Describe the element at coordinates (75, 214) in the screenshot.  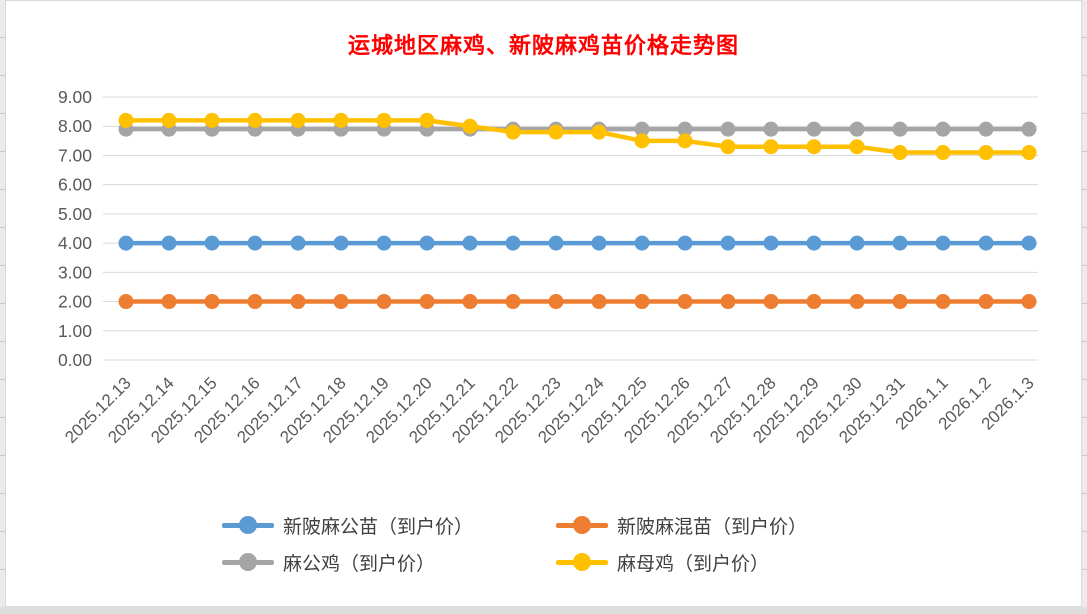
I see `y-tick-label: 5.00` at that location.